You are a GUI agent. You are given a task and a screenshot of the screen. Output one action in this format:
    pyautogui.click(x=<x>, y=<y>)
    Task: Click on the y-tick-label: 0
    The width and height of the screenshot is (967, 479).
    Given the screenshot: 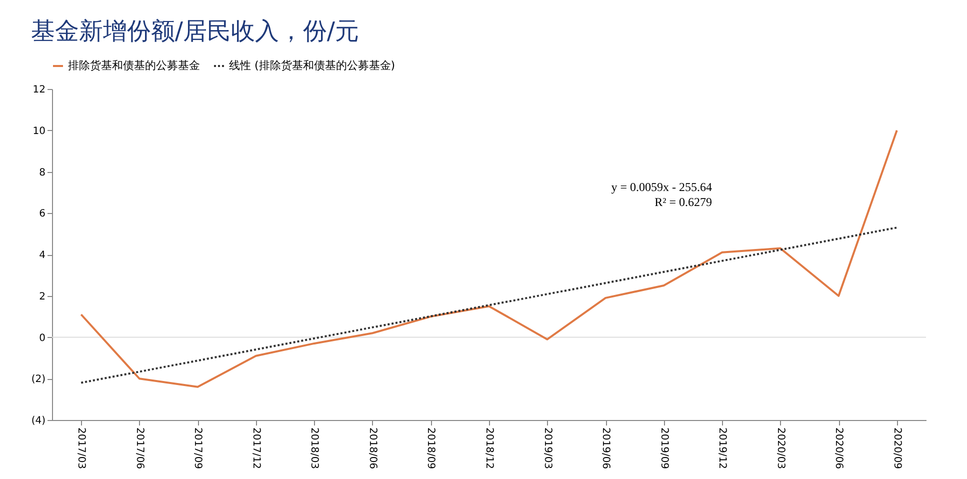 What is the action you would take?
    pyautogui.click(x=42, y=338)
    